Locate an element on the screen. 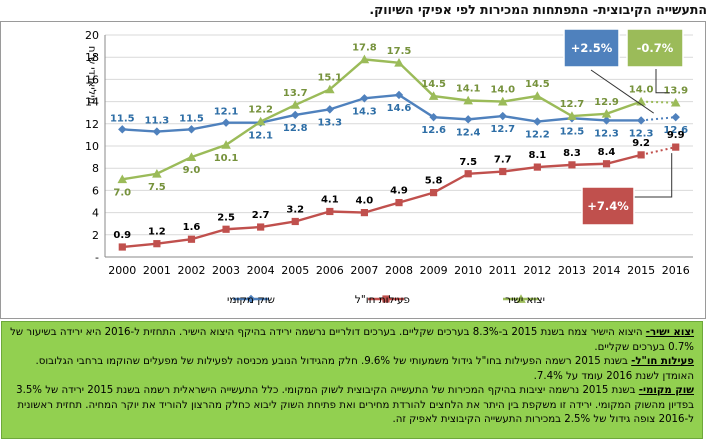 This screenshot has height=443, width=715. callout-blue-text: +2.5% is located at coordinates (592, 48).